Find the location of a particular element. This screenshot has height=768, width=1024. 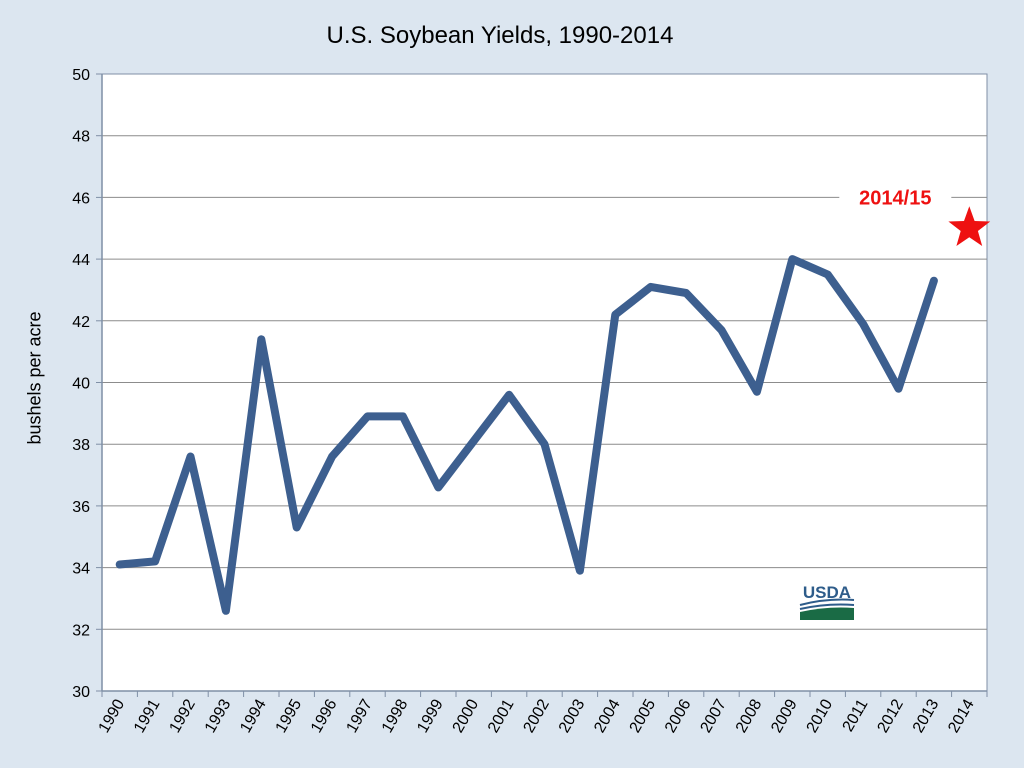

y-tick-labels: 30 32 34 36 38 40 42 44 46 48 50 is located at coordinates (81, 384).